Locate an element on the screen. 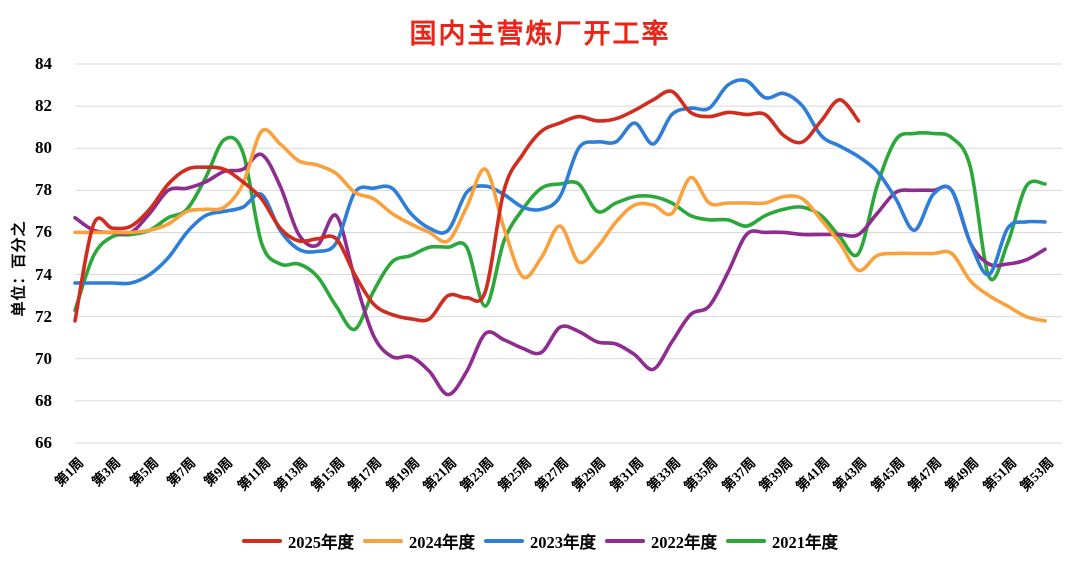 This screenshot has height=563, width=1080. y-tick-label: 80 is located at coordinates (43, 148).